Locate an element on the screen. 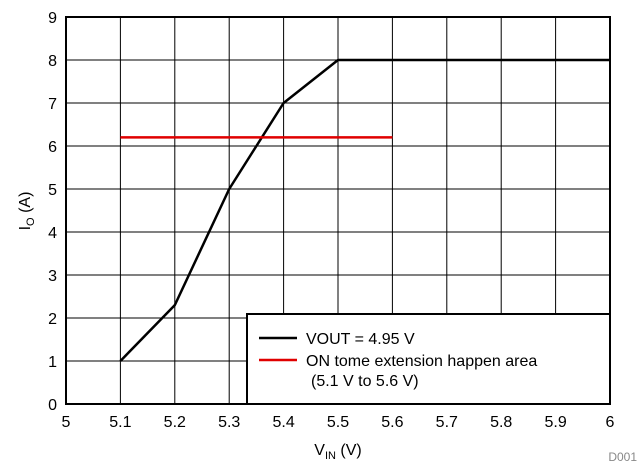 This screenshot has width=639, height=465. x-tick-label: 5.6 is located at coordinates (392, 422).